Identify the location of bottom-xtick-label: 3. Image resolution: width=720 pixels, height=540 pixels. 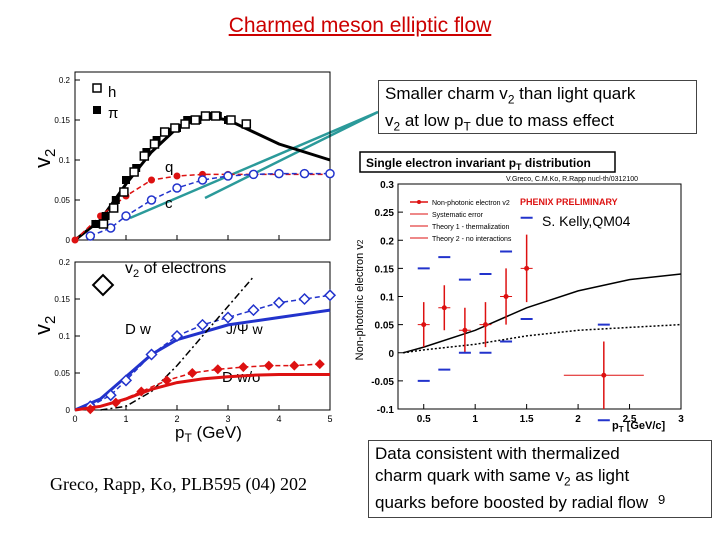
(227, 419).